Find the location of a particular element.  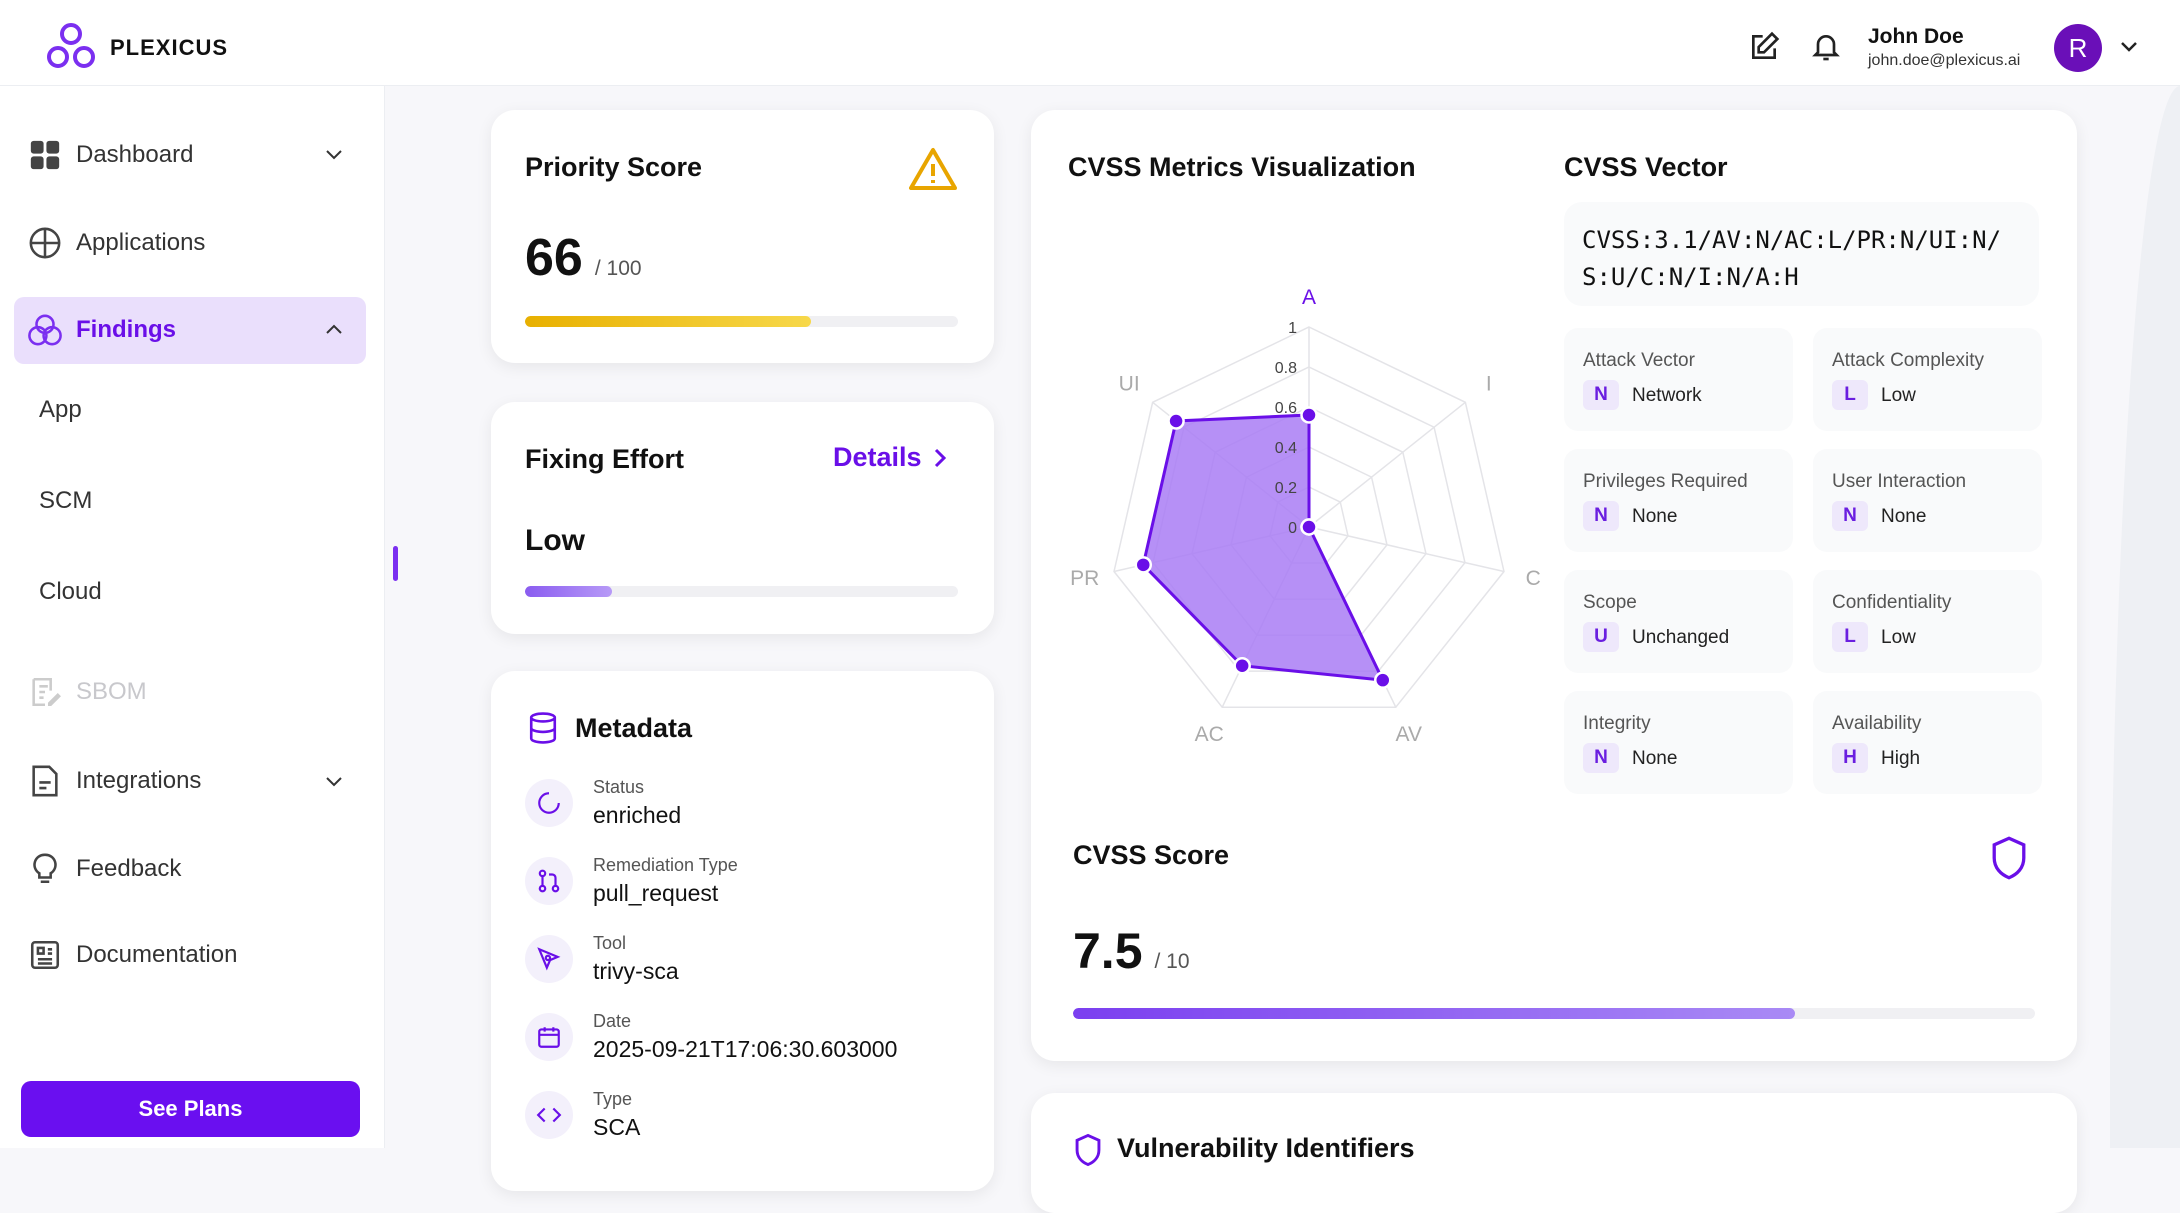

details-link: Details is located at coordinates (890, 457).